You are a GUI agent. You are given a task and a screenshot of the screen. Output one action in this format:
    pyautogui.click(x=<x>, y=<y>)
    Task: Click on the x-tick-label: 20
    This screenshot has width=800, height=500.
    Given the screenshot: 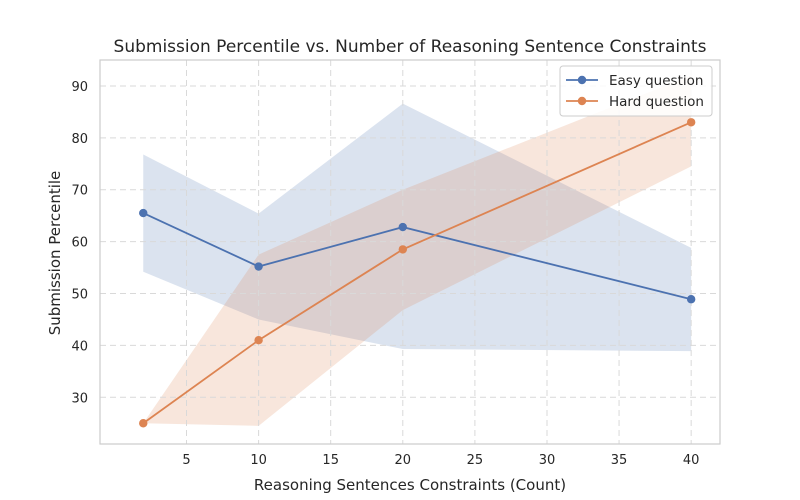 What is the action you would take?
    pyautogui.click(x=403, y=460)
    